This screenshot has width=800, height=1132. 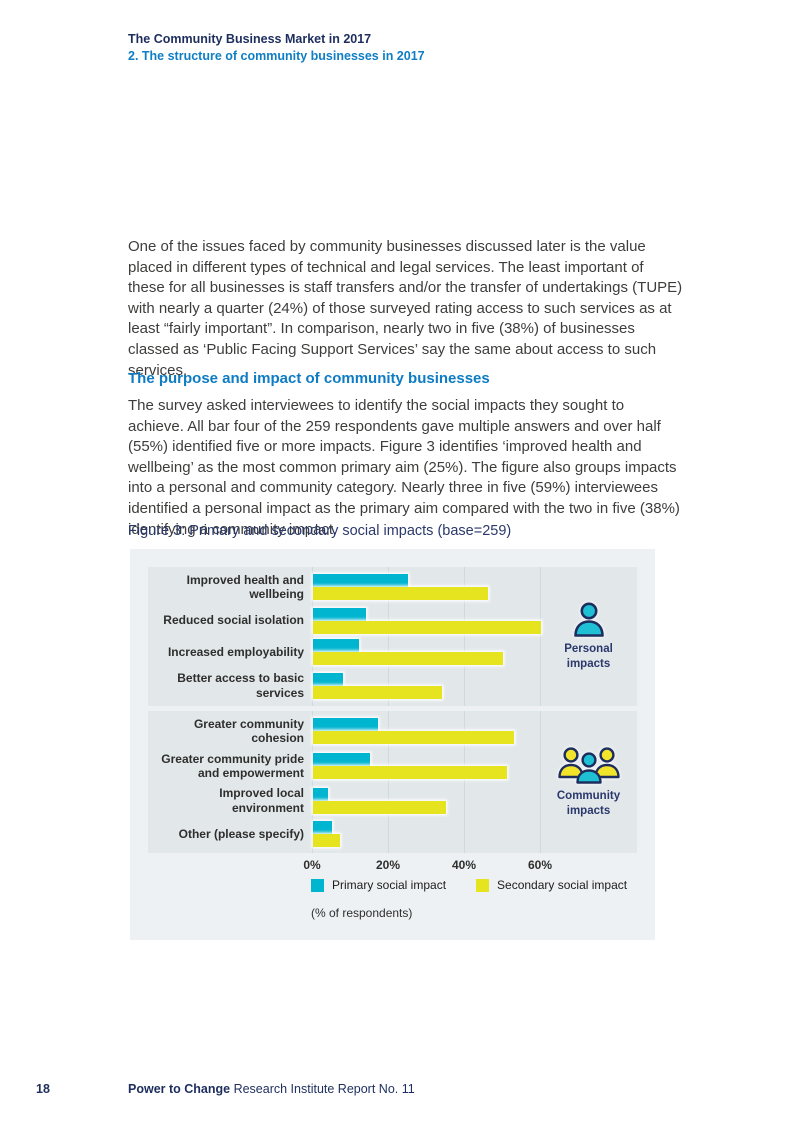 I want to click on chart-row: Improved health and wellbeing, so click(x=392, y=587).